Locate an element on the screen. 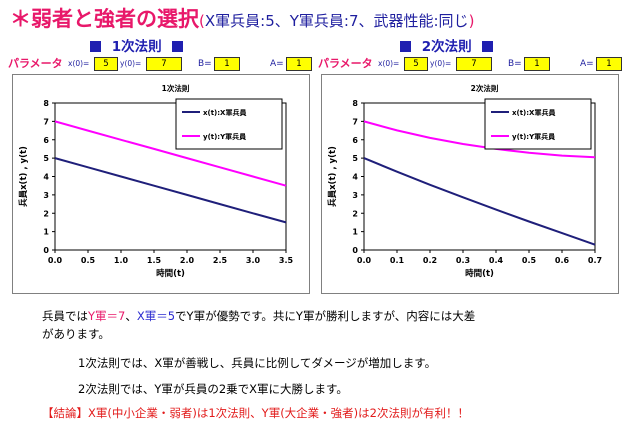 This screenshot has width=623, height=430. title-paren-close: ) is located at coordinates (471, 21).